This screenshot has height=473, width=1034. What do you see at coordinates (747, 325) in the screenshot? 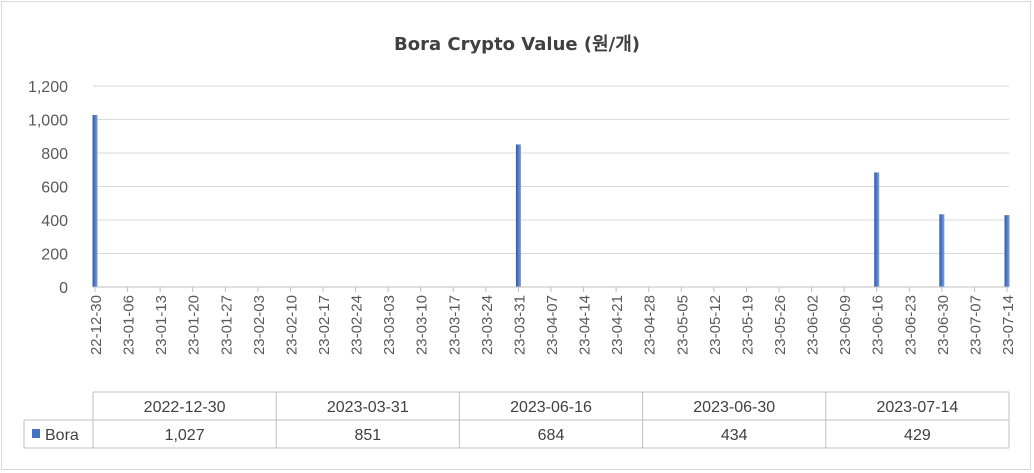
I see `x-tick-label: 23-05-19` at bounding box center [747, 325].